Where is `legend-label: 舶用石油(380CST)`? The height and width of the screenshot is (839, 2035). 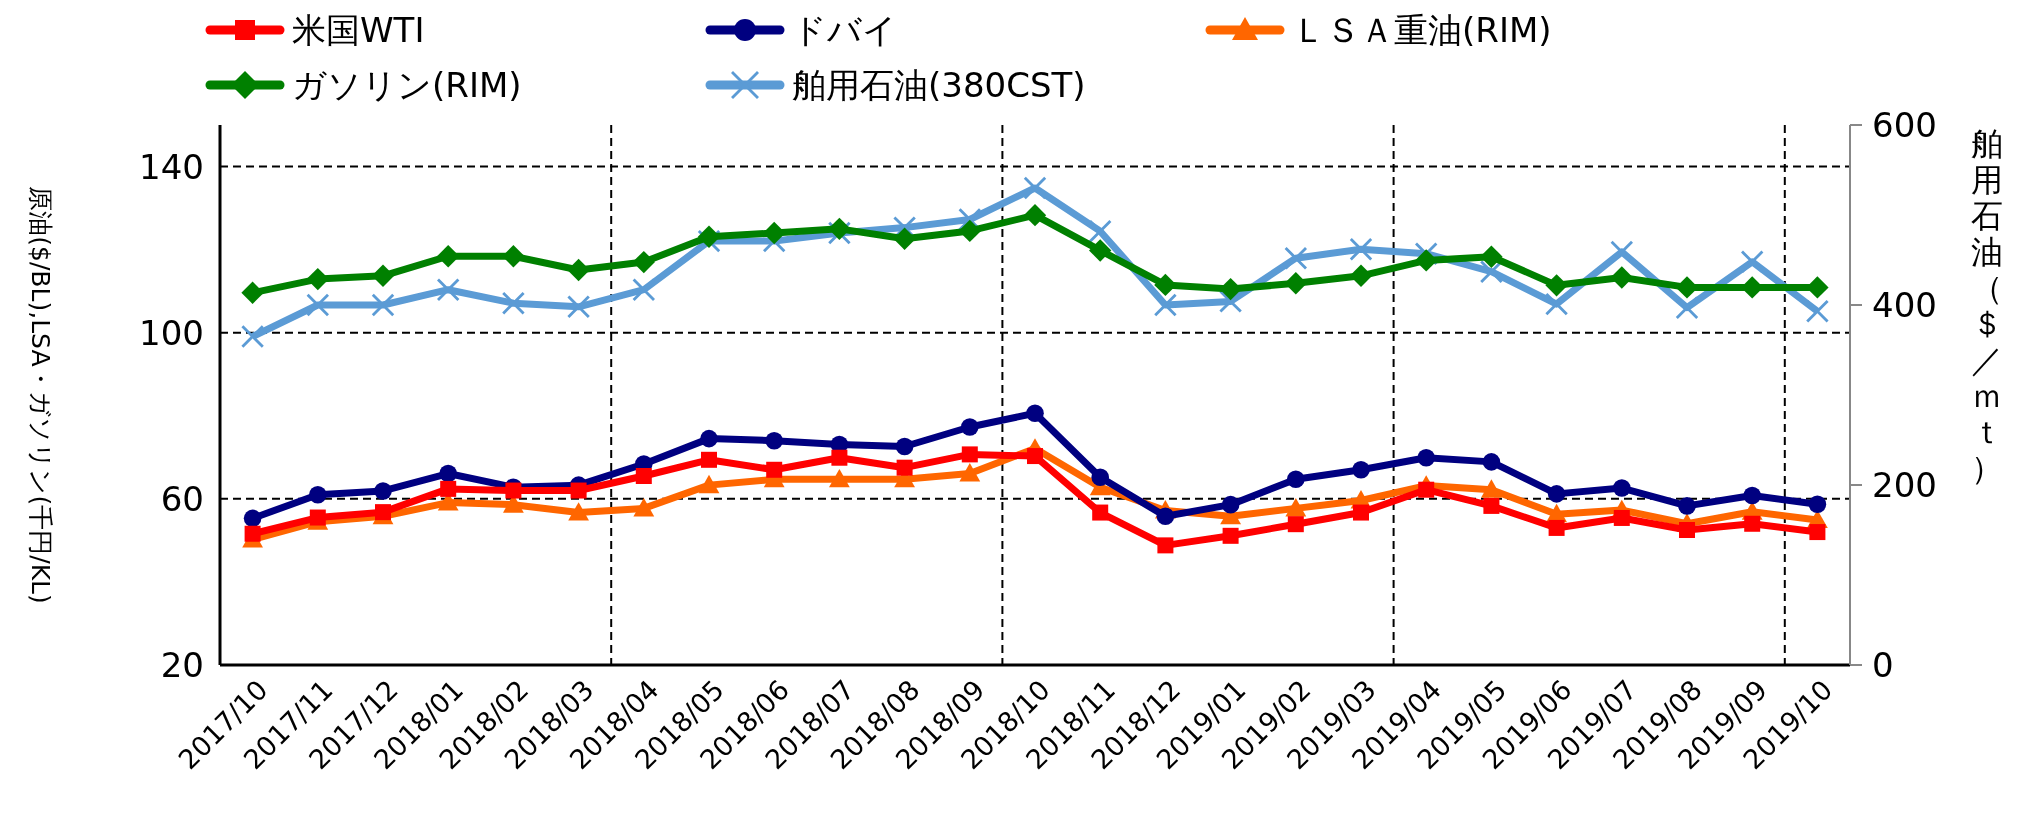 legend-label: 舶用石油(380CST) is located at coordinates (939, 85).